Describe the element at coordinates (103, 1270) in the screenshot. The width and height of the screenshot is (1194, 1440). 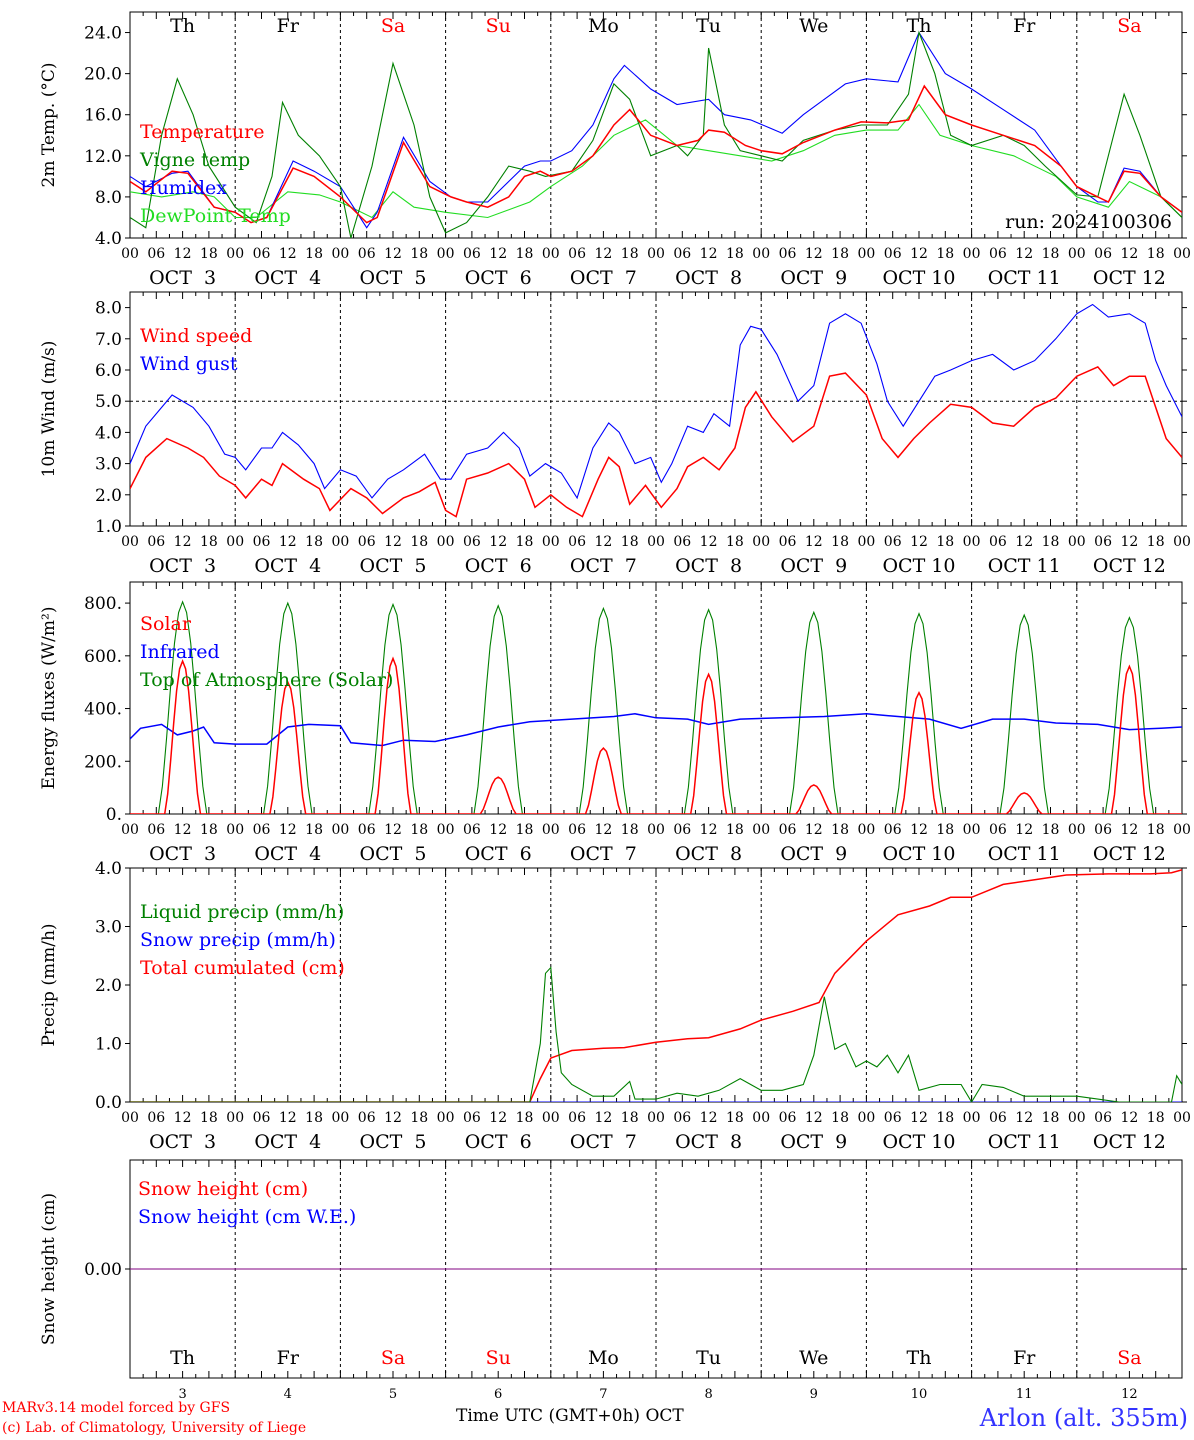
I see `y-tick-label: 0.00` at that location.